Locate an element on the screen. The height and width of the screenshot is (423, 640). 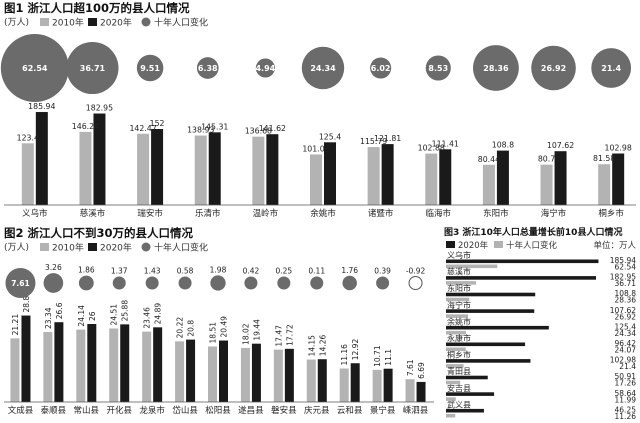
change-label: 1.86 is located at coordinates (86, 270).